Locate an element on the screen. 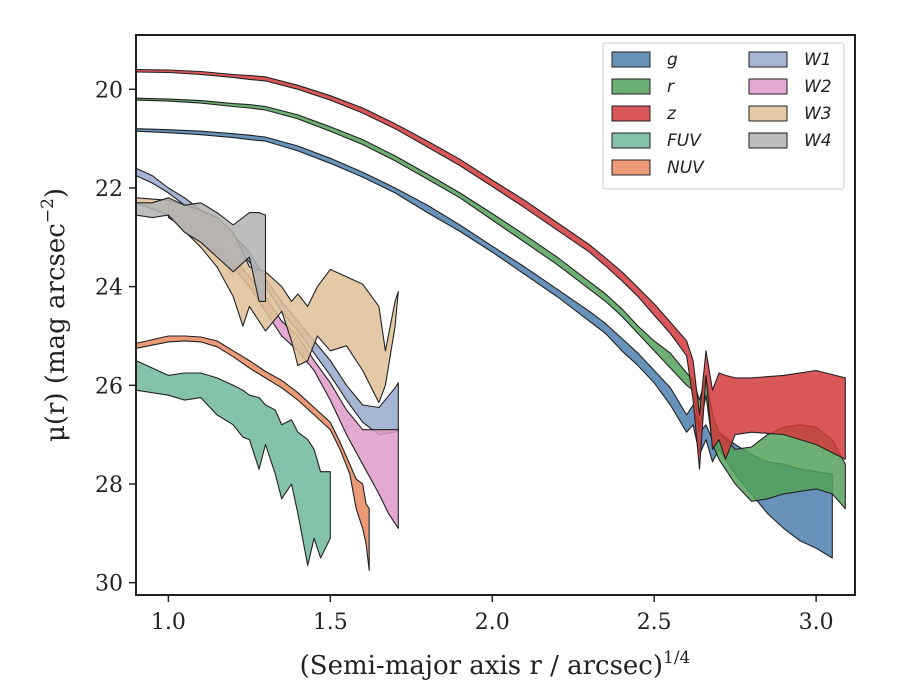 The height and width of the screenshot is (700, 900). series-band-nuv is located at coordinates (253, 453).